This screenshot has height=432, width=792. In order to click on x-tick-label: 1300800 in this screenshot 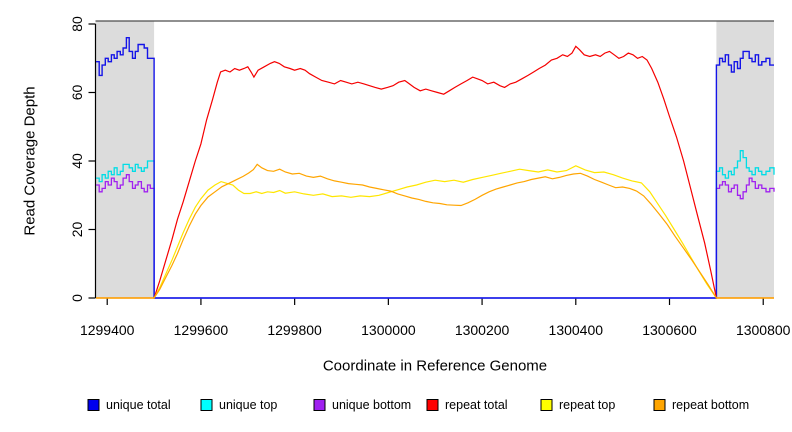, I will do `click(763, 330)`.